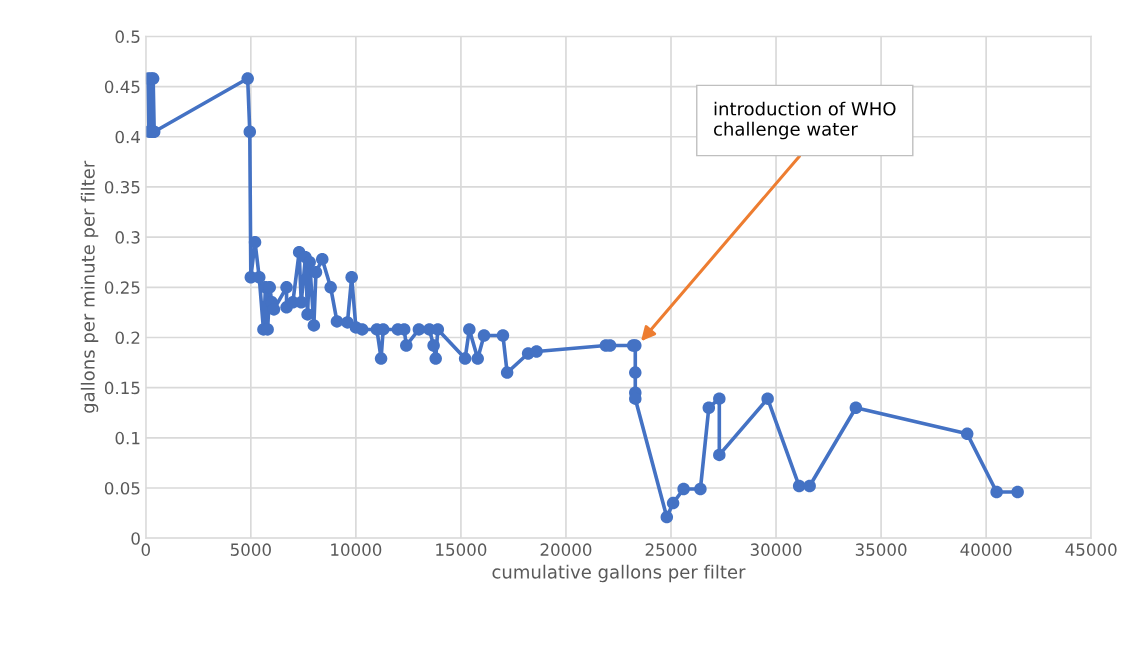 The width and height of the screenshot is (1139, 650). What do you see at coordinates (122, 87) in the screenshot?
I see `y-tick-label: 0.45` at bounding box center [122, 87].